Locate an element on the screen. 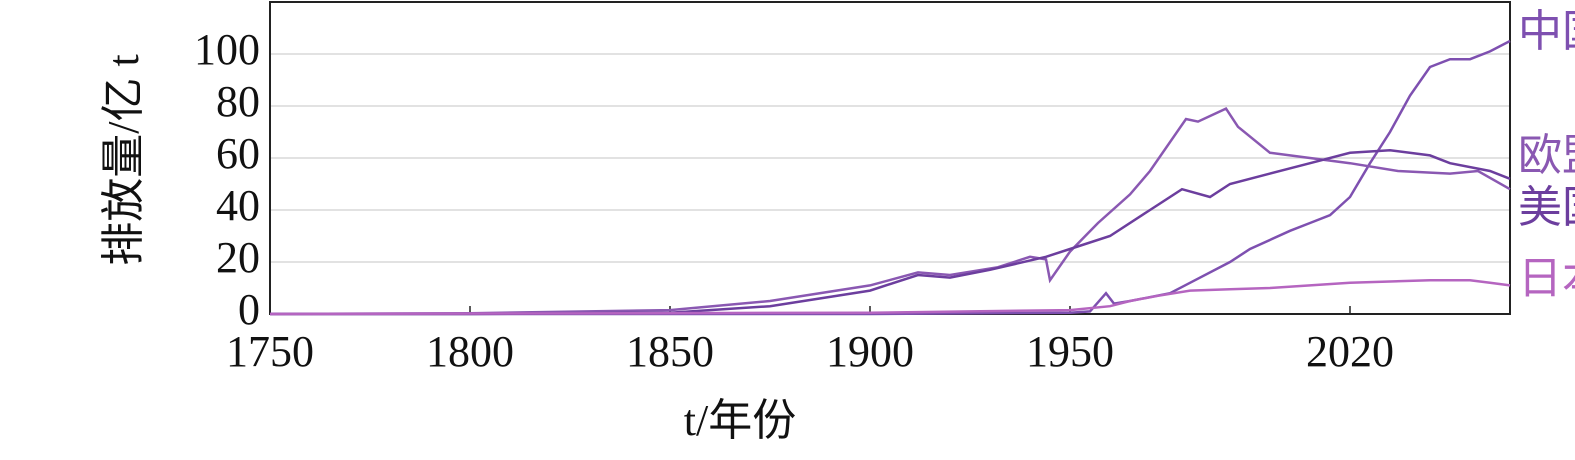 This screenshot has width=1575, height=460. x-tick-label: 2020 is located at coordinates (1350, 351).